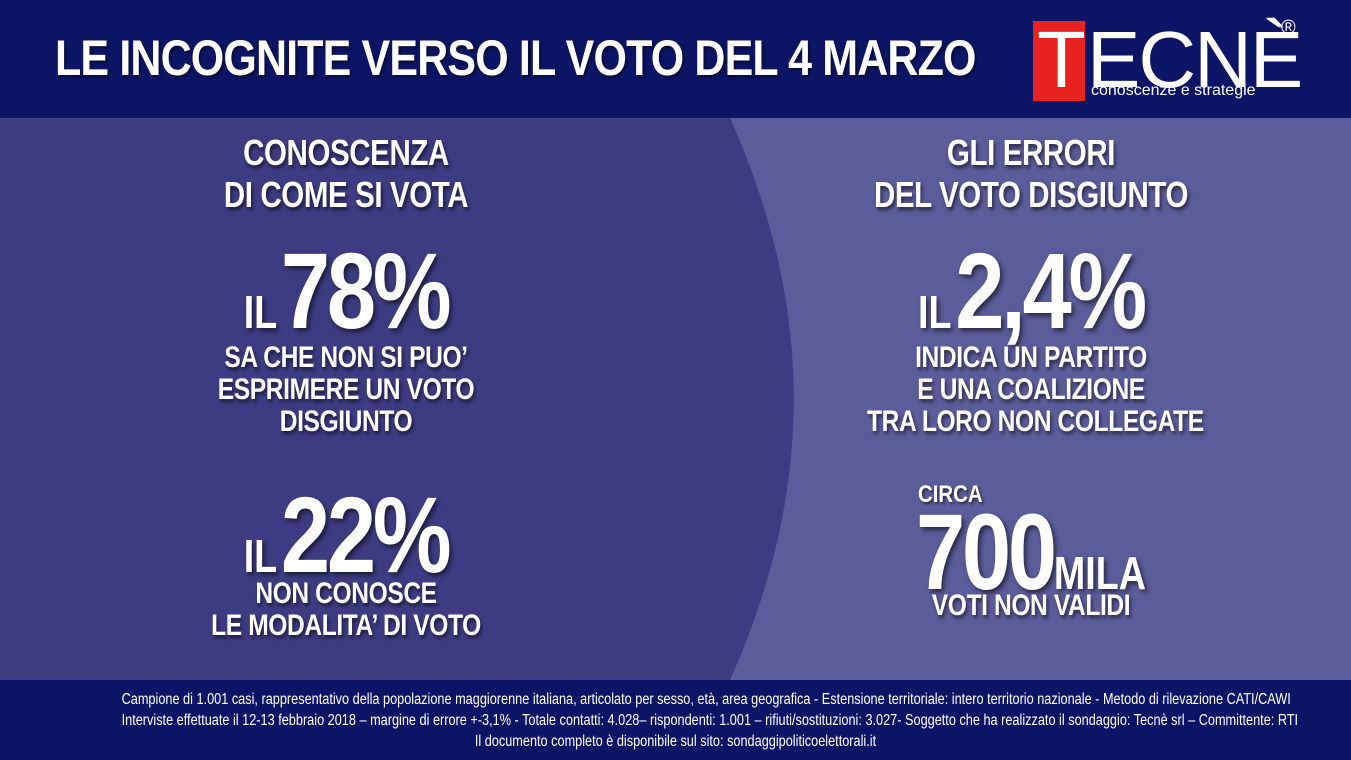 The image size is (1351, 760). Describe the element at coordinates (260, 312) in the screenshot. I see `stat-78-prefix: IL` at that location.